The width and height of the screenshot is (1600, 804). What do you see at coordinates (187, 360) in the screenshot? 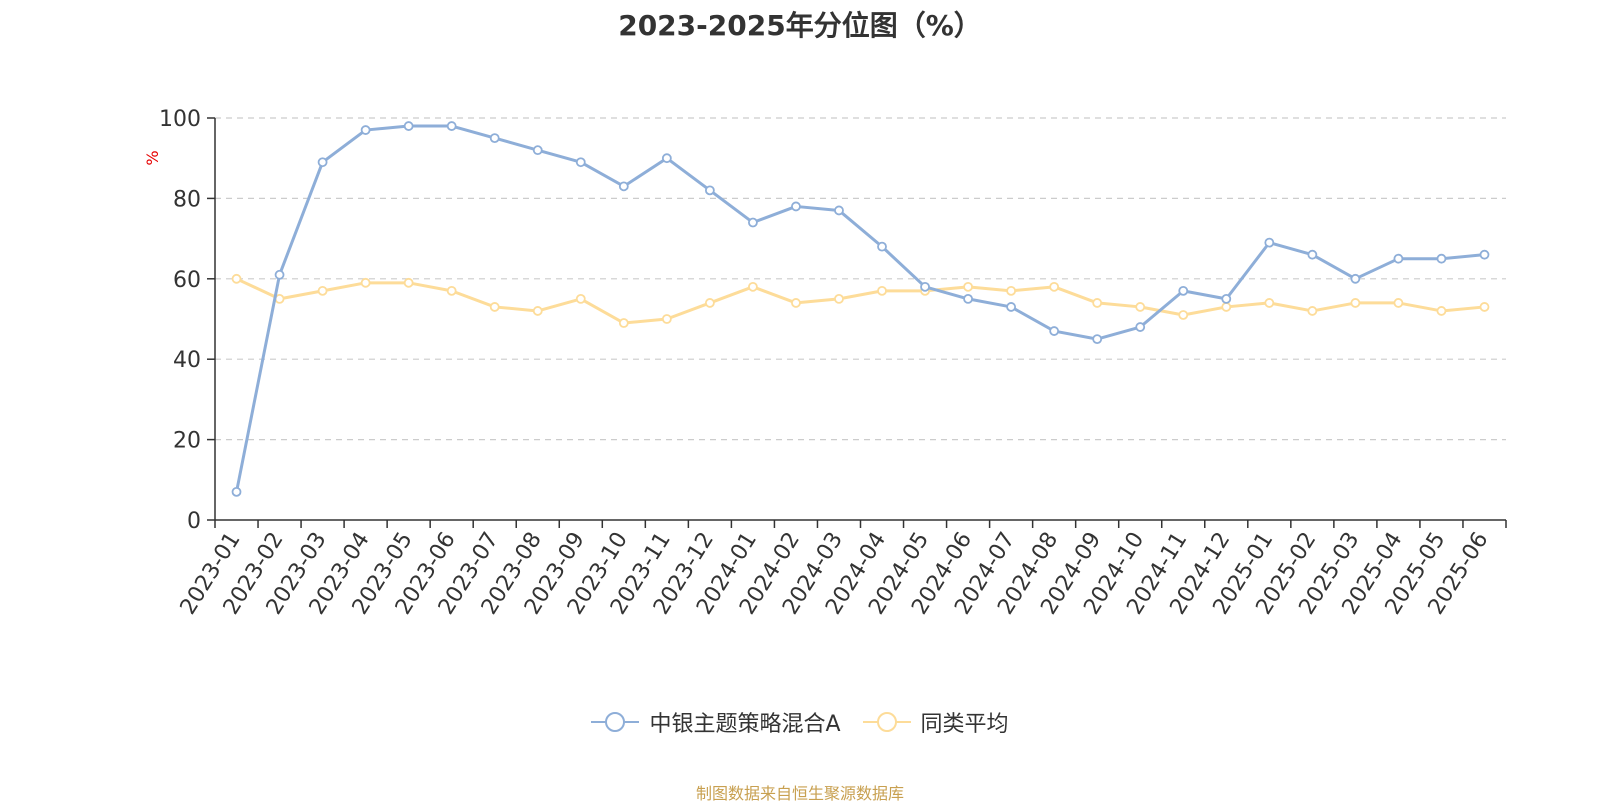
I see `y-tick-label: 40` at bounding box center [187, 360].